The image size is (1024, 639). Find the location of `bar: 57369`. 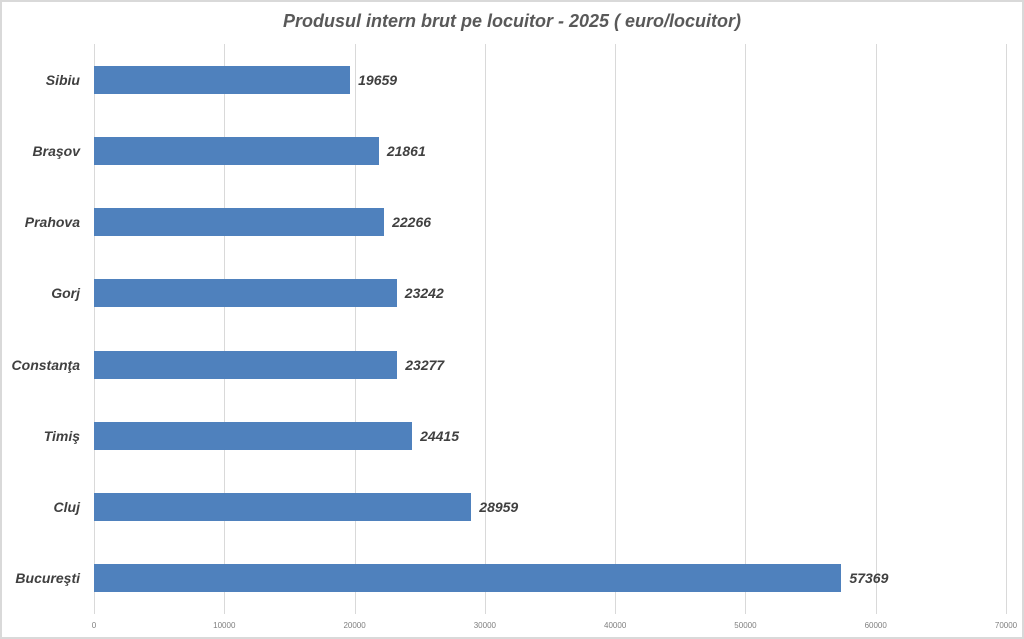

bar: 57369 is located at coordinates (491, 578).